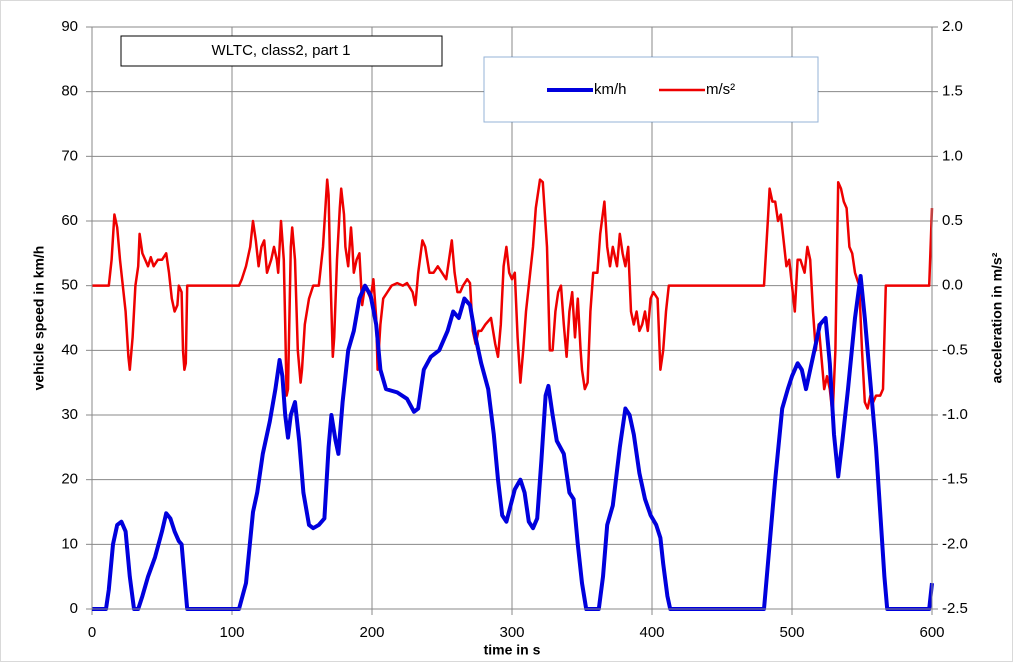 The image size is (1013, 662). Describe the element at coordinates (651, 632) in the screenshot. I see `x-tick-label: 400` at that location.